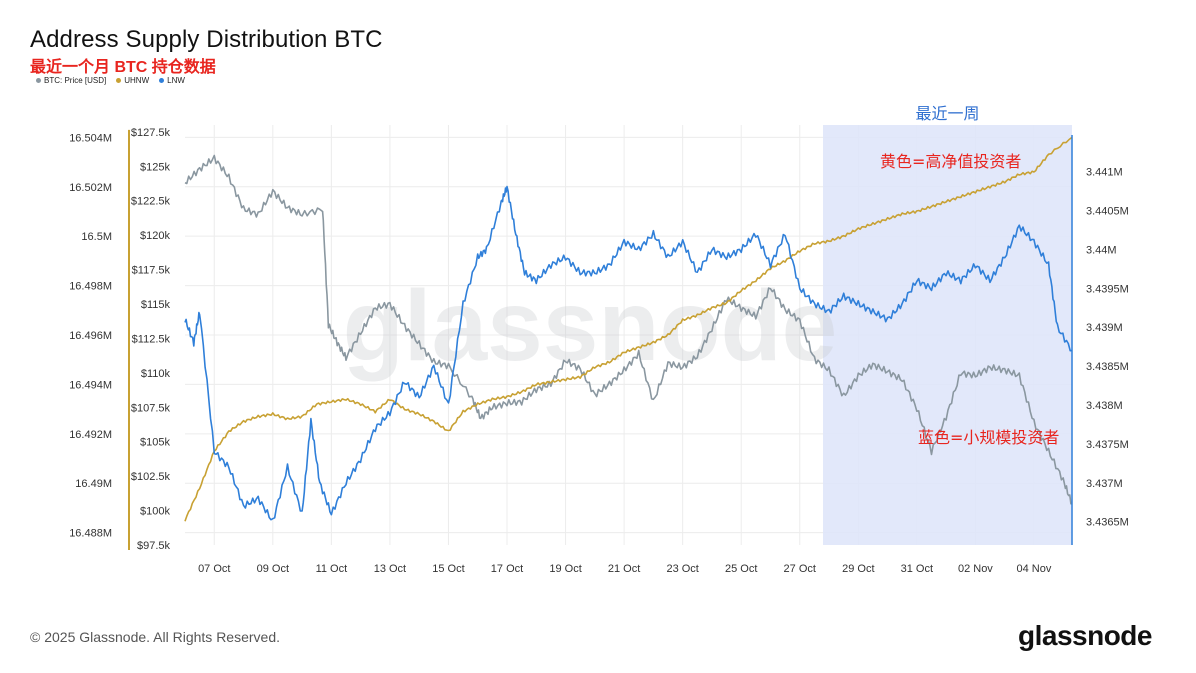 The width and height of the screenshot is (1196, 673). I want to click on x-tick-label: 29 Oct, so click(858, 569).